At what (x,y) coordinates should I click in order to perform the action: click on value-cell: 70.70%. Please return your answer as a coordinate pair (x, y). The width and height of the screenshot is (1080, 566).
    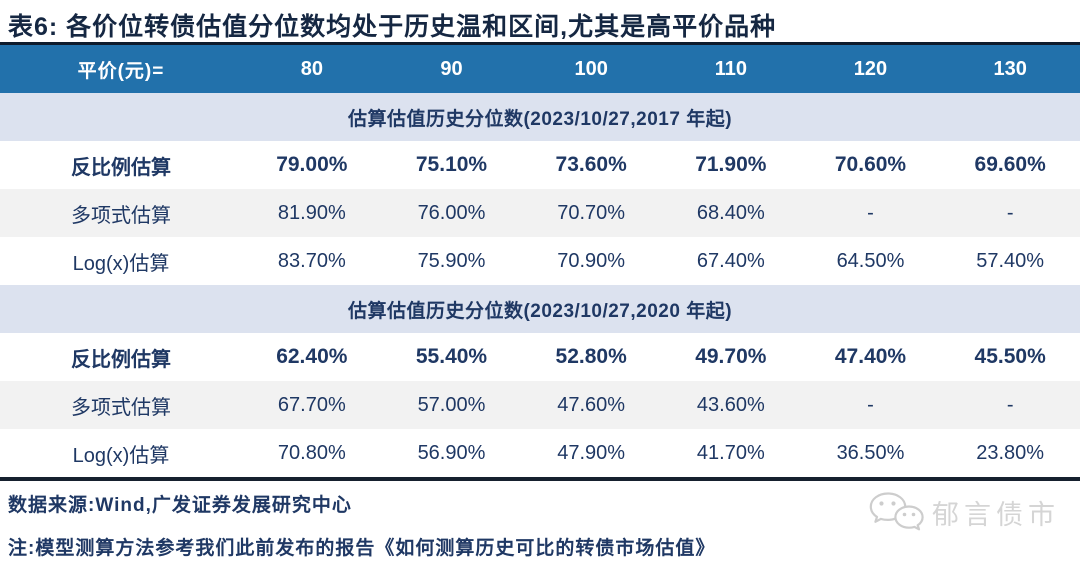
    Looking at the image, I should click on (591, 212).